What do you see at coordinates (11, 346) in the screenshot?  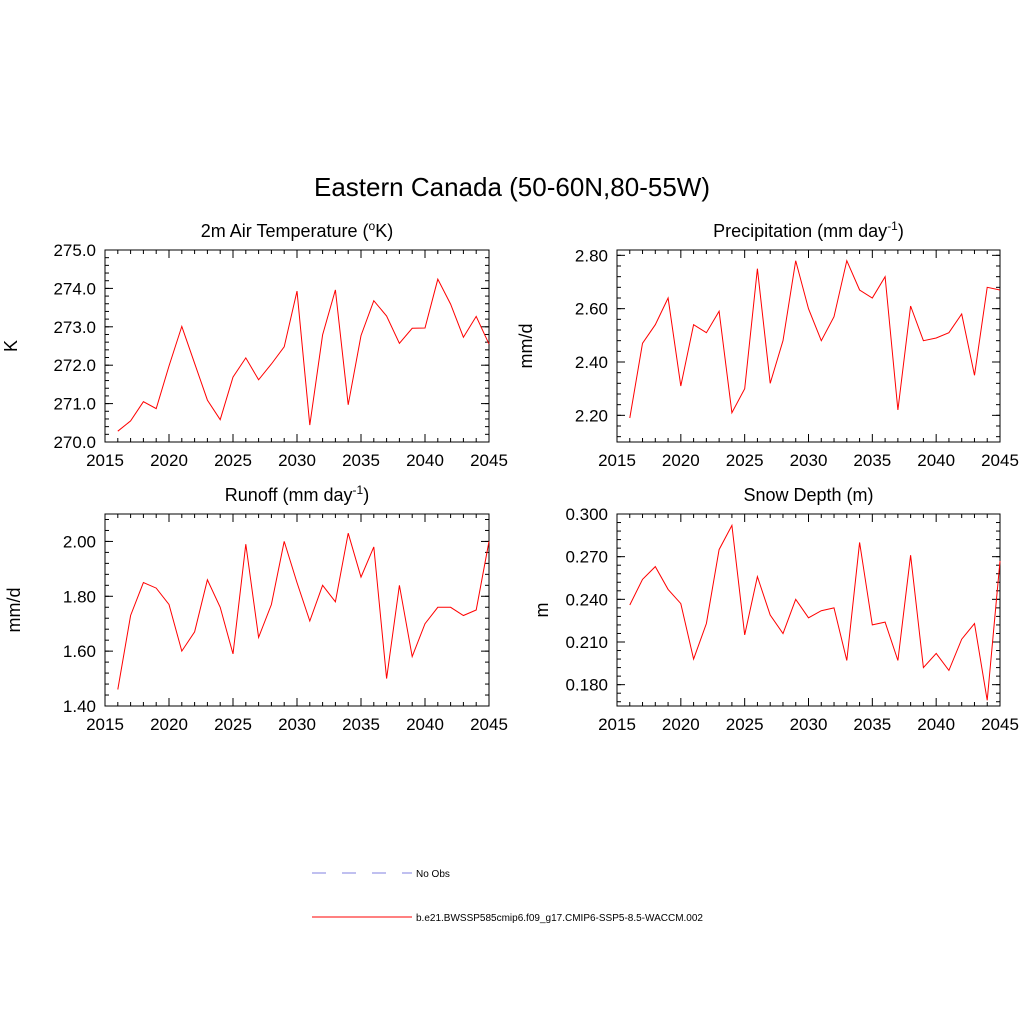 I see `y-axis-label: K` at bounding box center [11, 346].